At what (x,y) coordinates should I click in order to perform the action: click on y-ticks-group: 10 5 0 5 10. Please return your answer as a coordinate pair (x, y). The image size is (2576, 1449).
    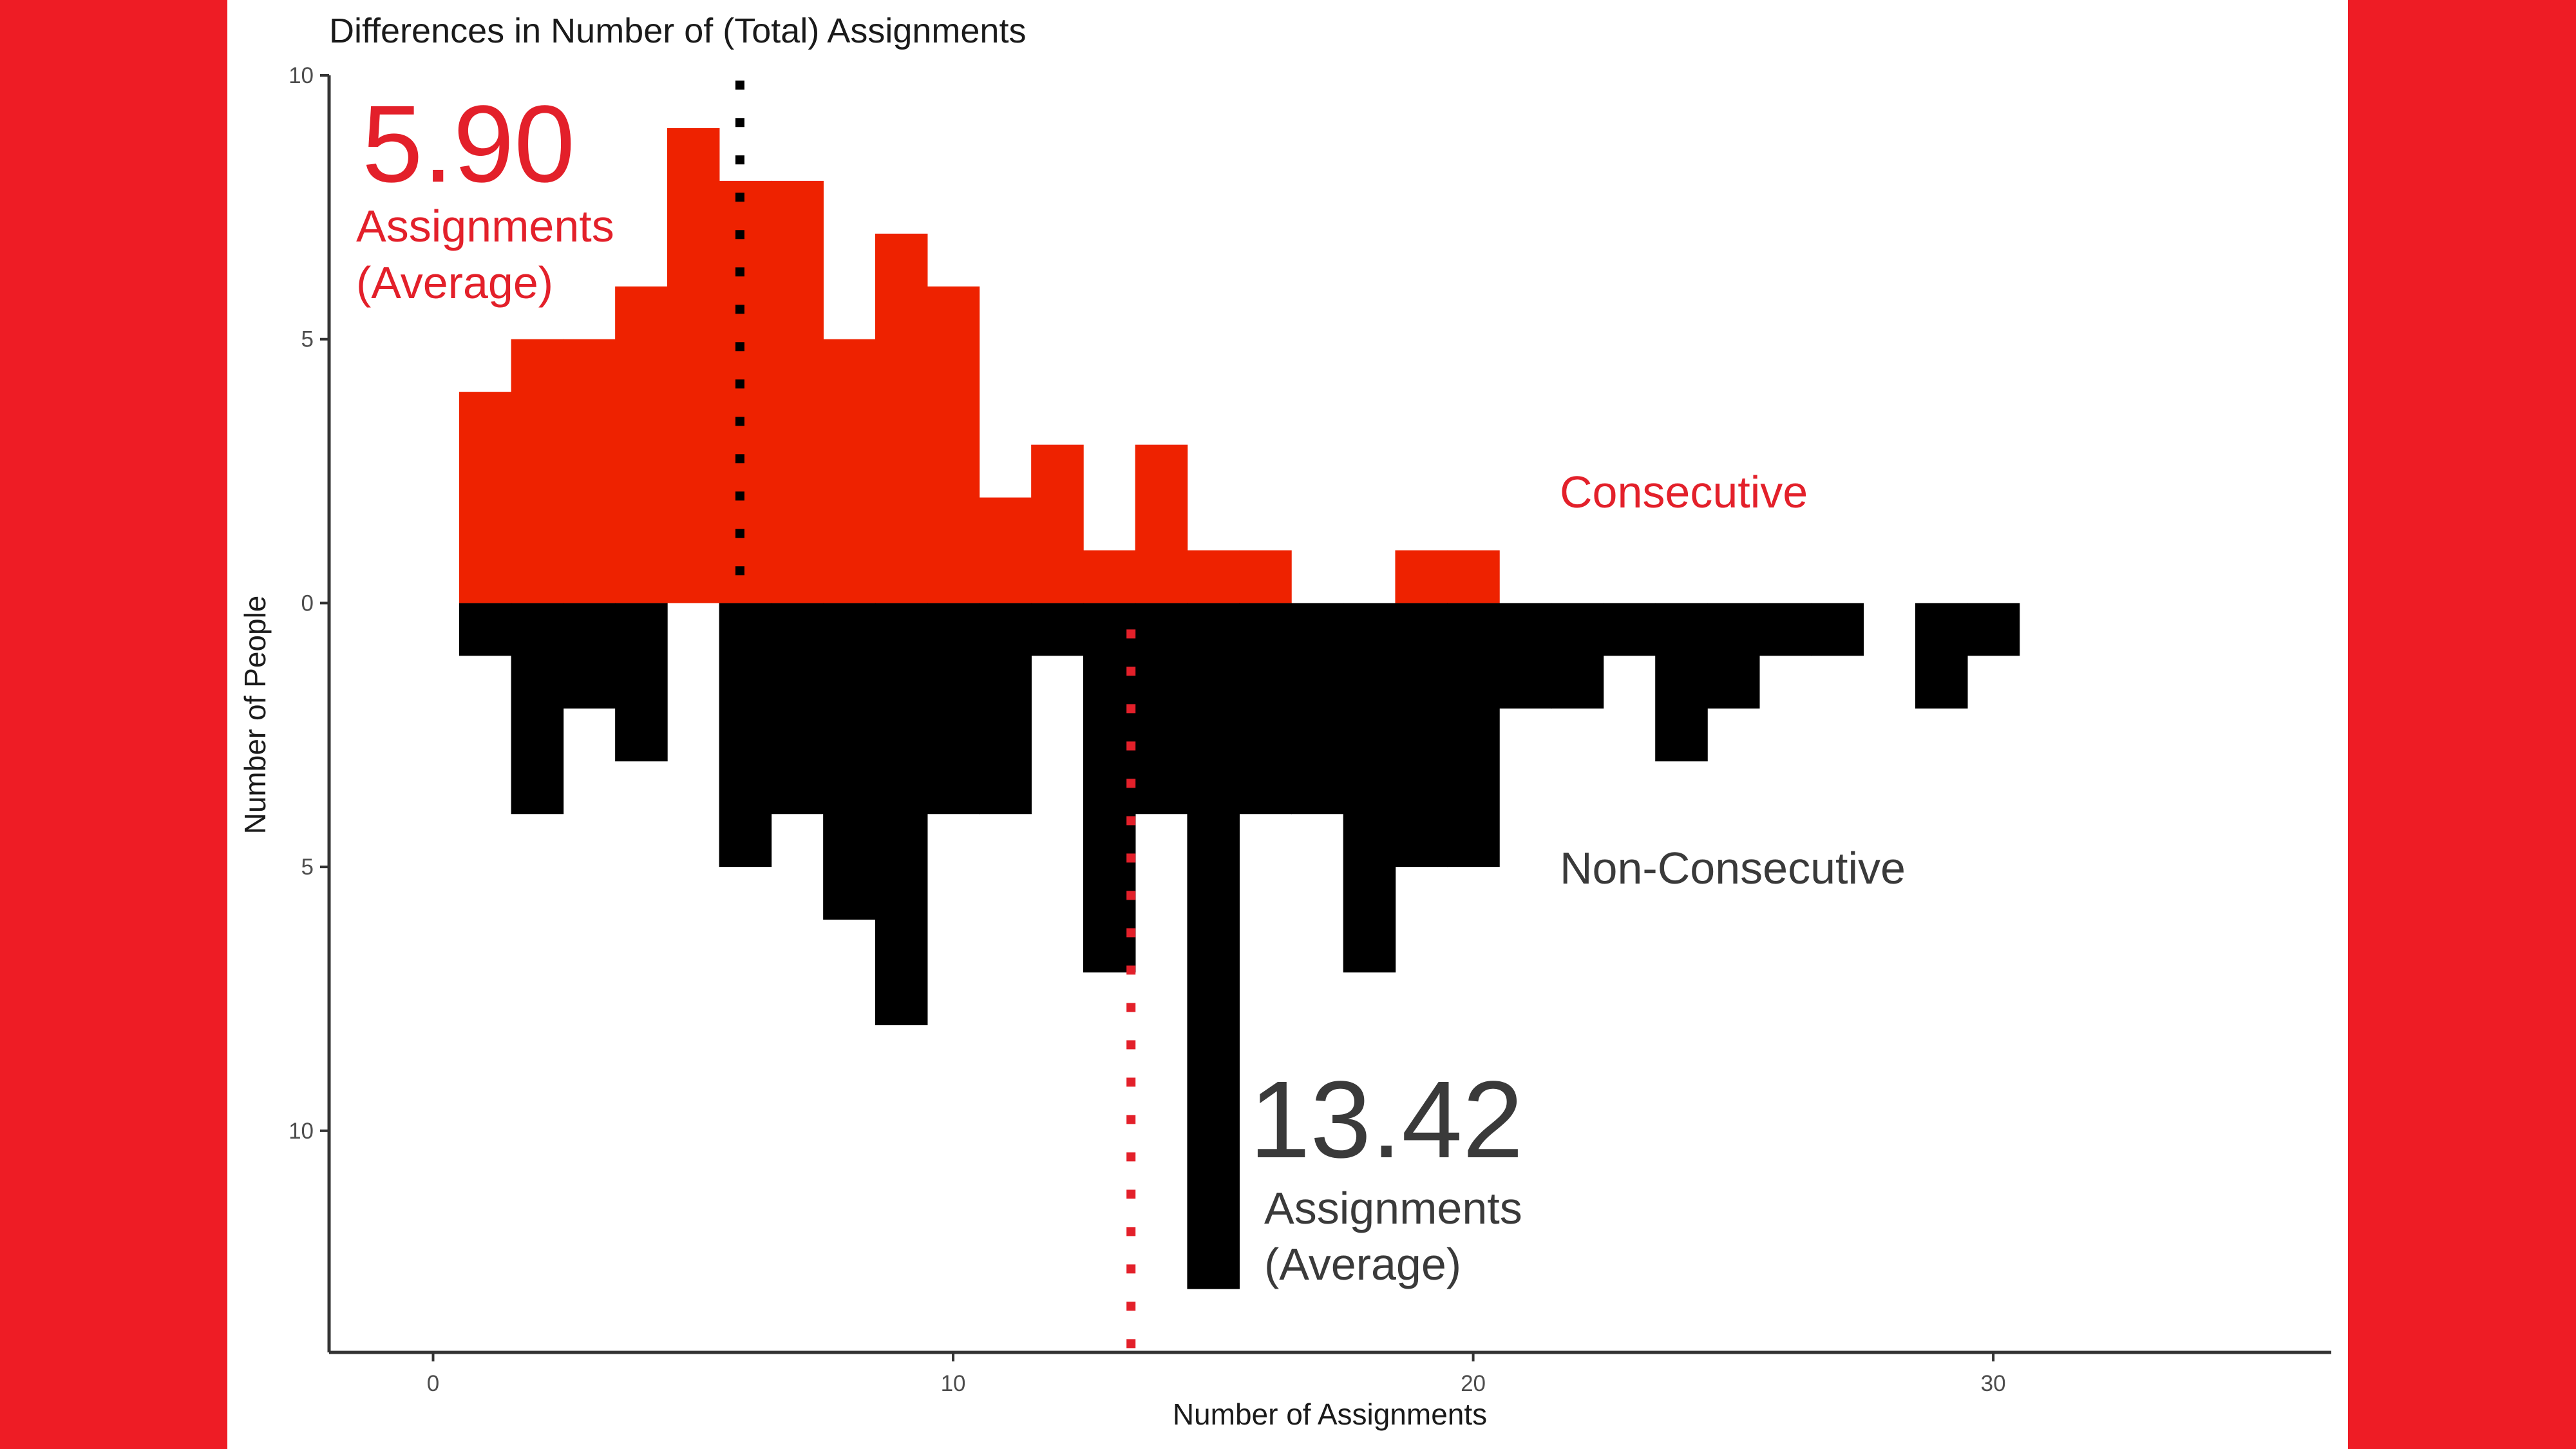
    Looking at the image, I should click on (309, 603).